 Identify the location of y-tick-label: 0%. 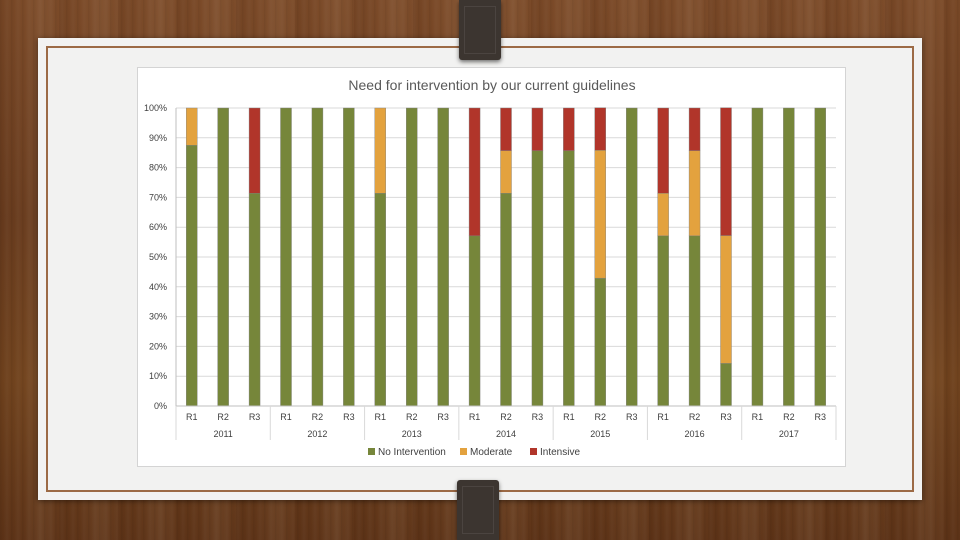
(160, 406).